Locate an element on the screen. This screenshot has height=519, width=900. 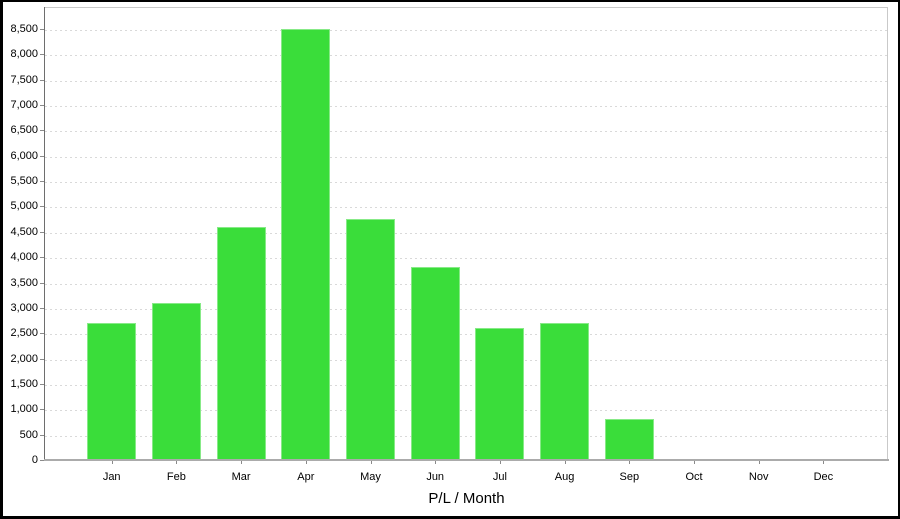
bar-mar is located at coordinates (241, 343).